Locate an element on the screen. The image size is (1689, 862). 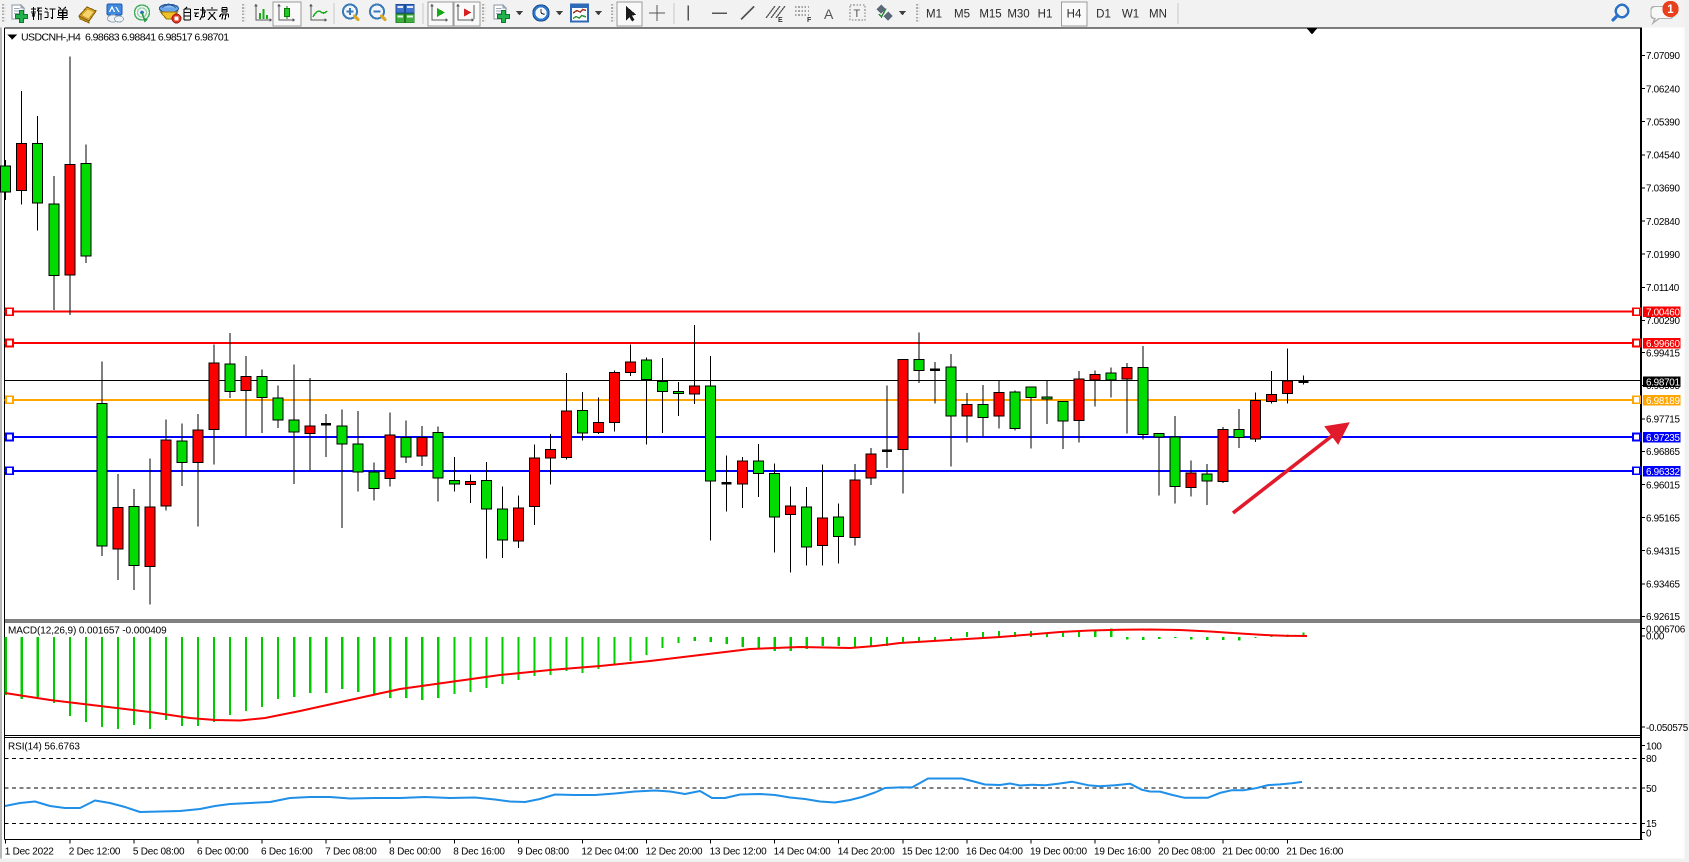
svg-text: -0.050575 is located at coordinates (1667, 728).